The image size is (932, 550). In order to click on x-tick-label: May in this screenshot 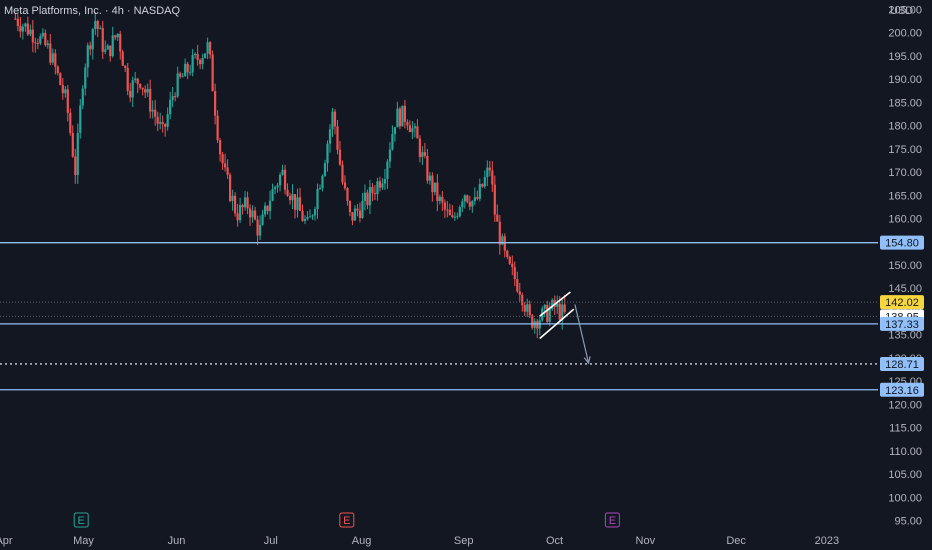, I will do `click(83, 541)`.